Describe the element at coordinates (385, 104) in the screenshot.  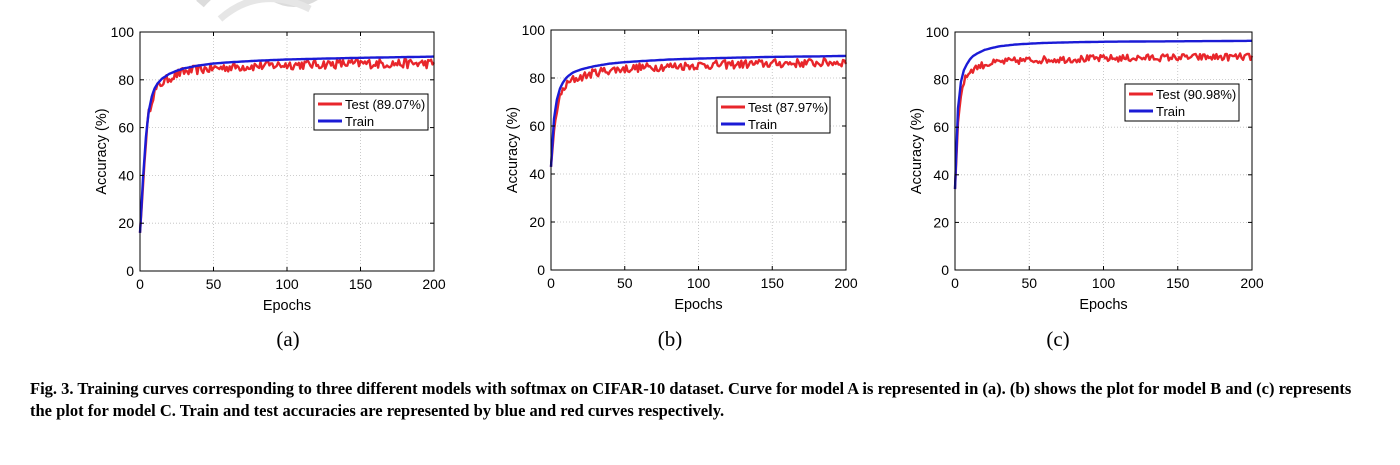
I see `legend-label-test: Test (89.07%)` at that location.